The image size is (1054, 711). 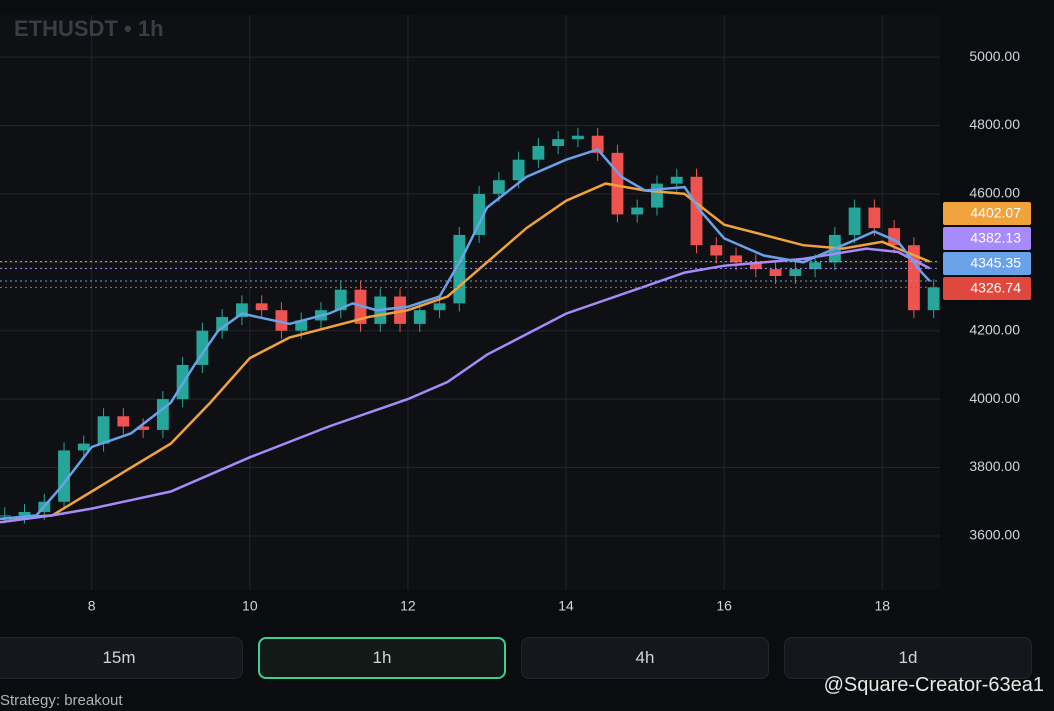 I want to click on x-tick-label: 16, so click(x=724, y=606).